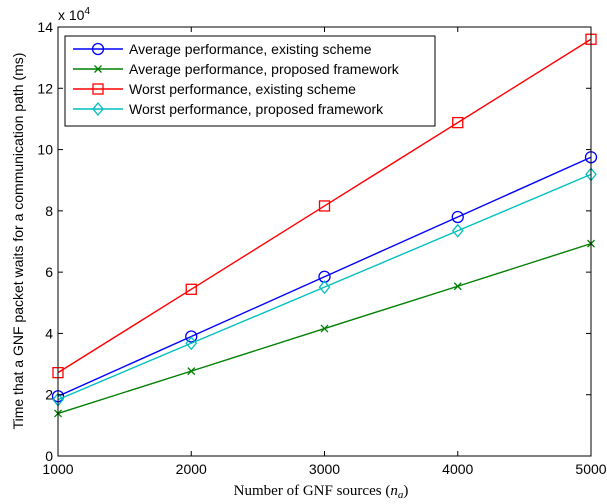 Image resolution: width=607 pixels, height=504 pixels. I want to click on legend-label: Worst performance, proposed framework, so click(256, 109).